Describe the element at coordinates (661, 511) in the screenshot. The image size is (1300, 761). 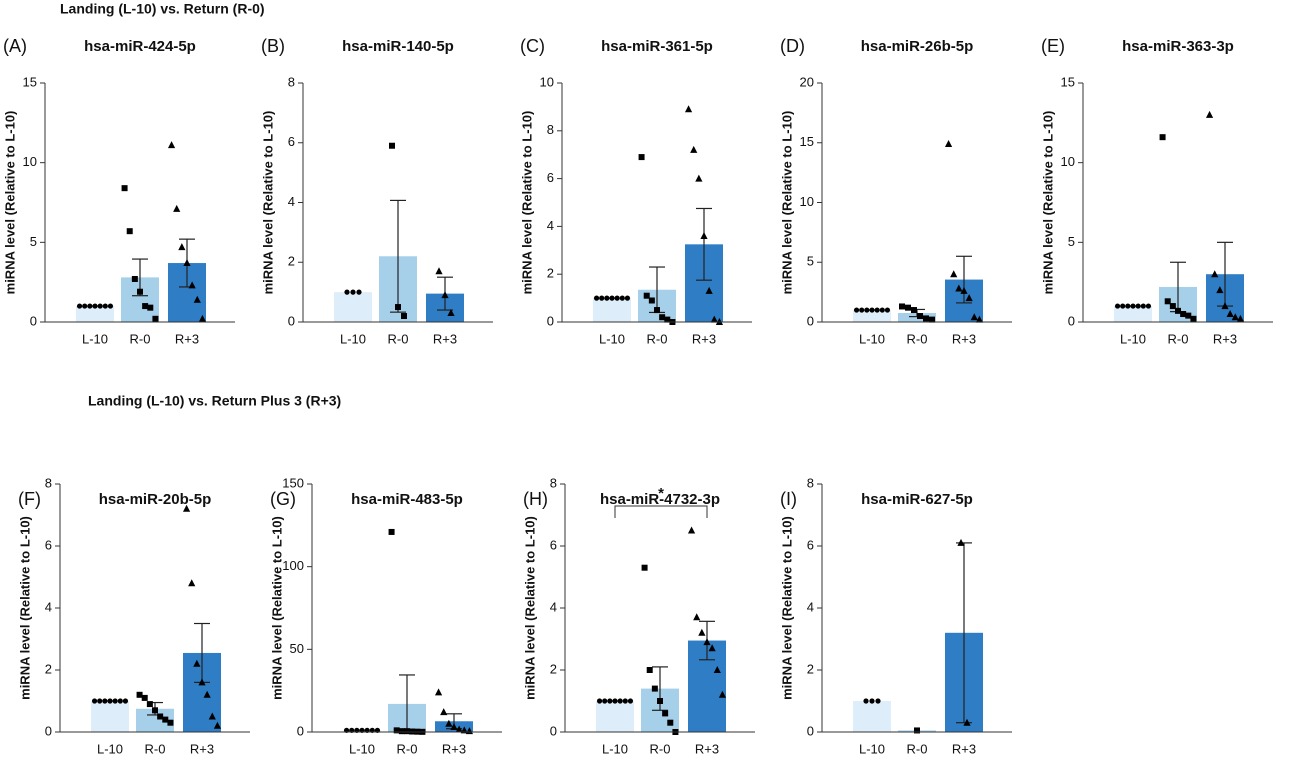
I see `significance-bracket` at that location.